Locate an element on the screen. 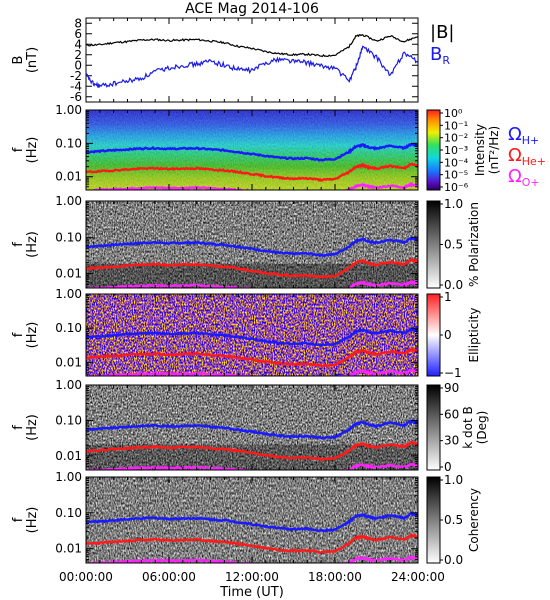 This screenshot has height=600, width=550. polarization-panel-ylabel-unit: (Hz) is located at coordinates (32, 244).